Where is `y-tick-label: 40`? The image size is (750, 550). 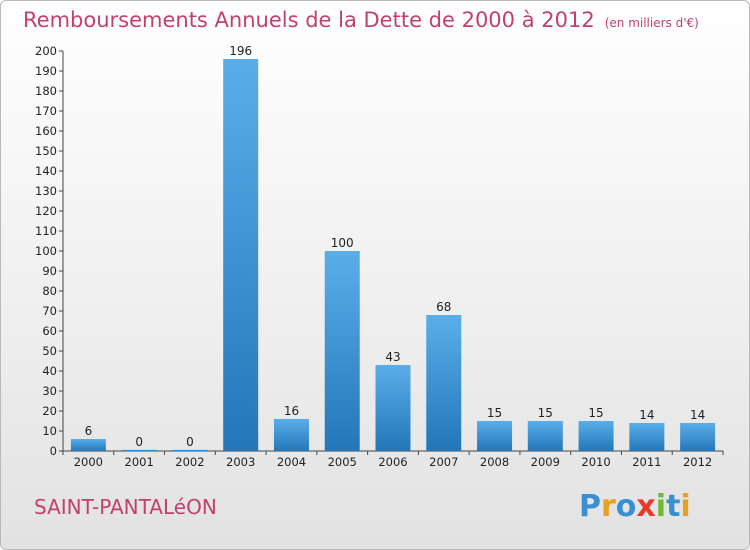
y-tick-label: 40 is located at coordinates (49, 371).